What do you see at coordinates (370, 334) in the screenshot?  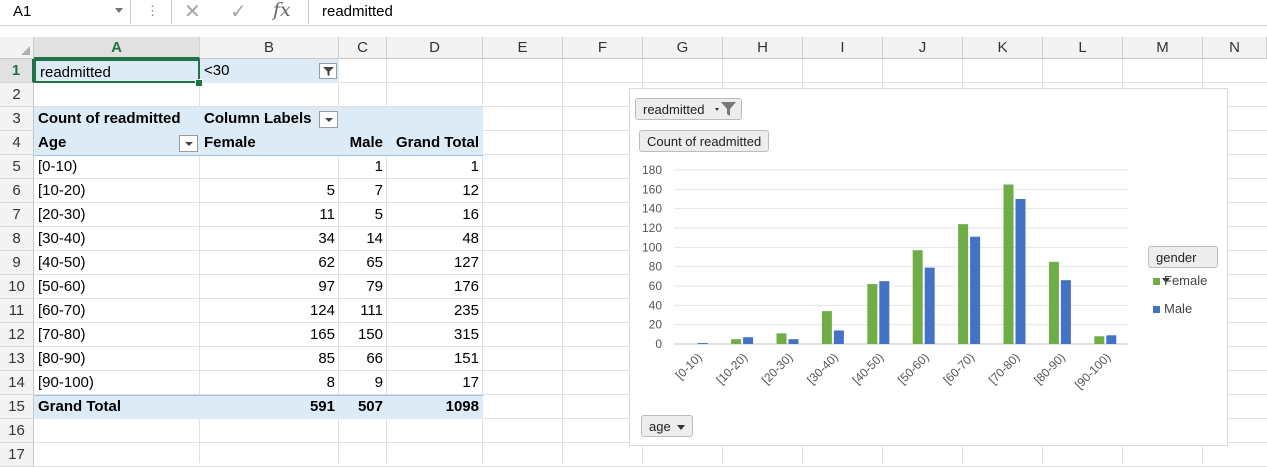 I see `pivot-male-cell: 150` at bounding box center [370, 334].